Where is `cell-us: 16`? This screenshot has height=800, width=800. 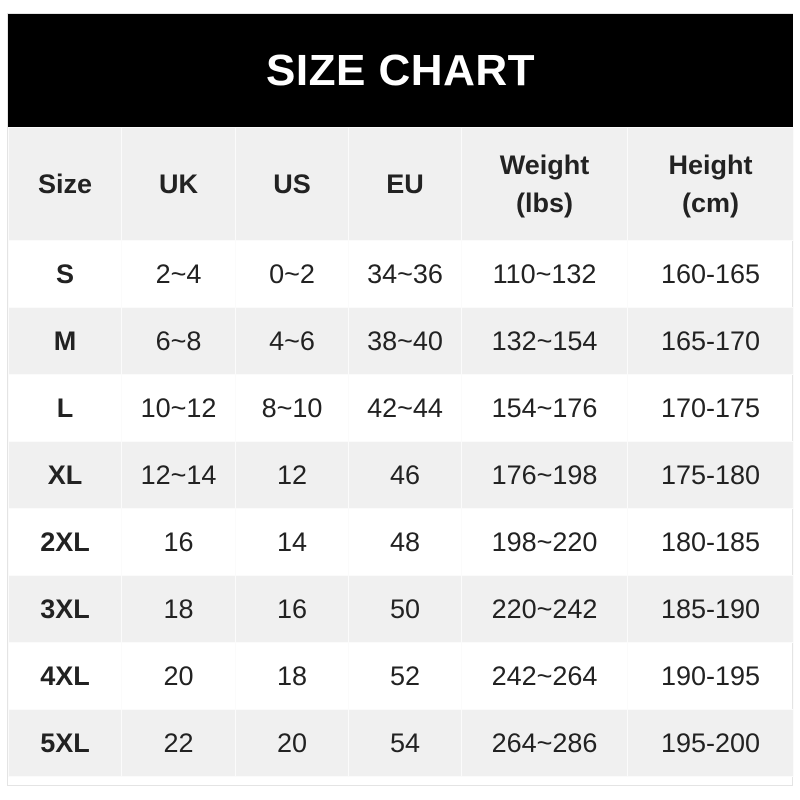 cell-us: 16 is located at coordinates (292, 609).